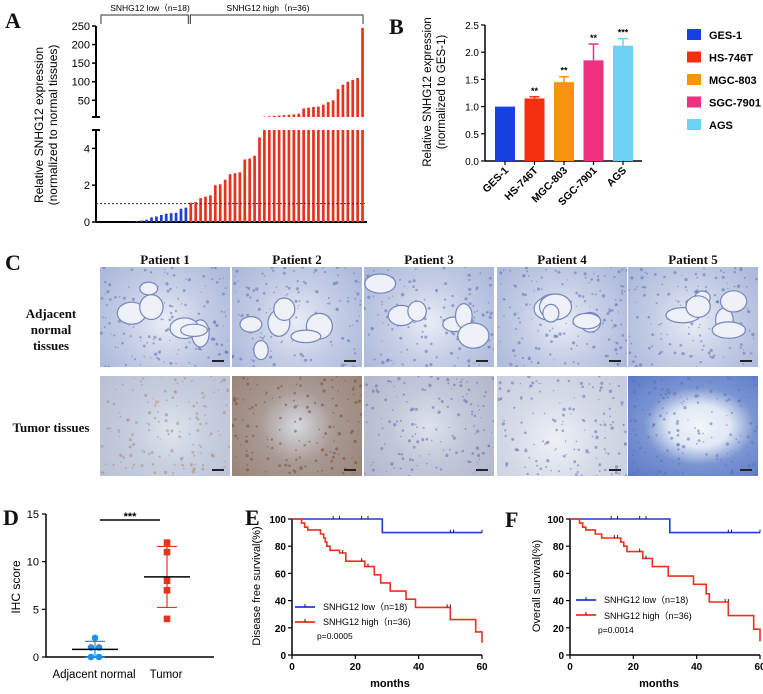 This screenshot has width=763, height=694. What do you see at coordinates (357, 97) in the screenshot?
I see `chart-a-bar-upper` at bounding box center [357, 97].